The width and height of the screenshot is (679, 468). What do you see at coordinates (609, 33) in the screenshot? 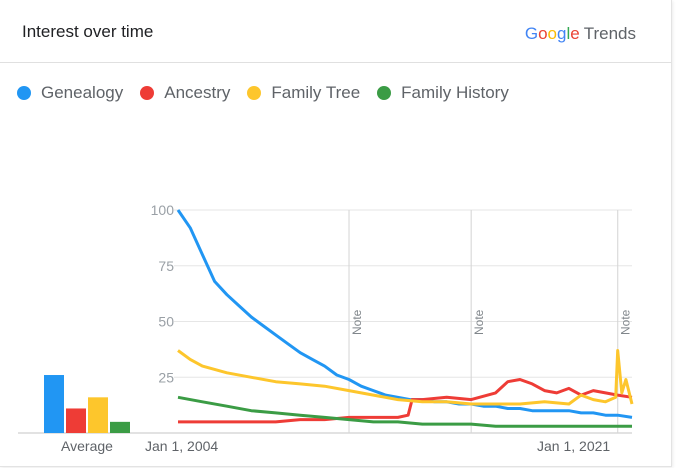
I see `trends-wordmark: Trends` at bounding box center [609, 33].